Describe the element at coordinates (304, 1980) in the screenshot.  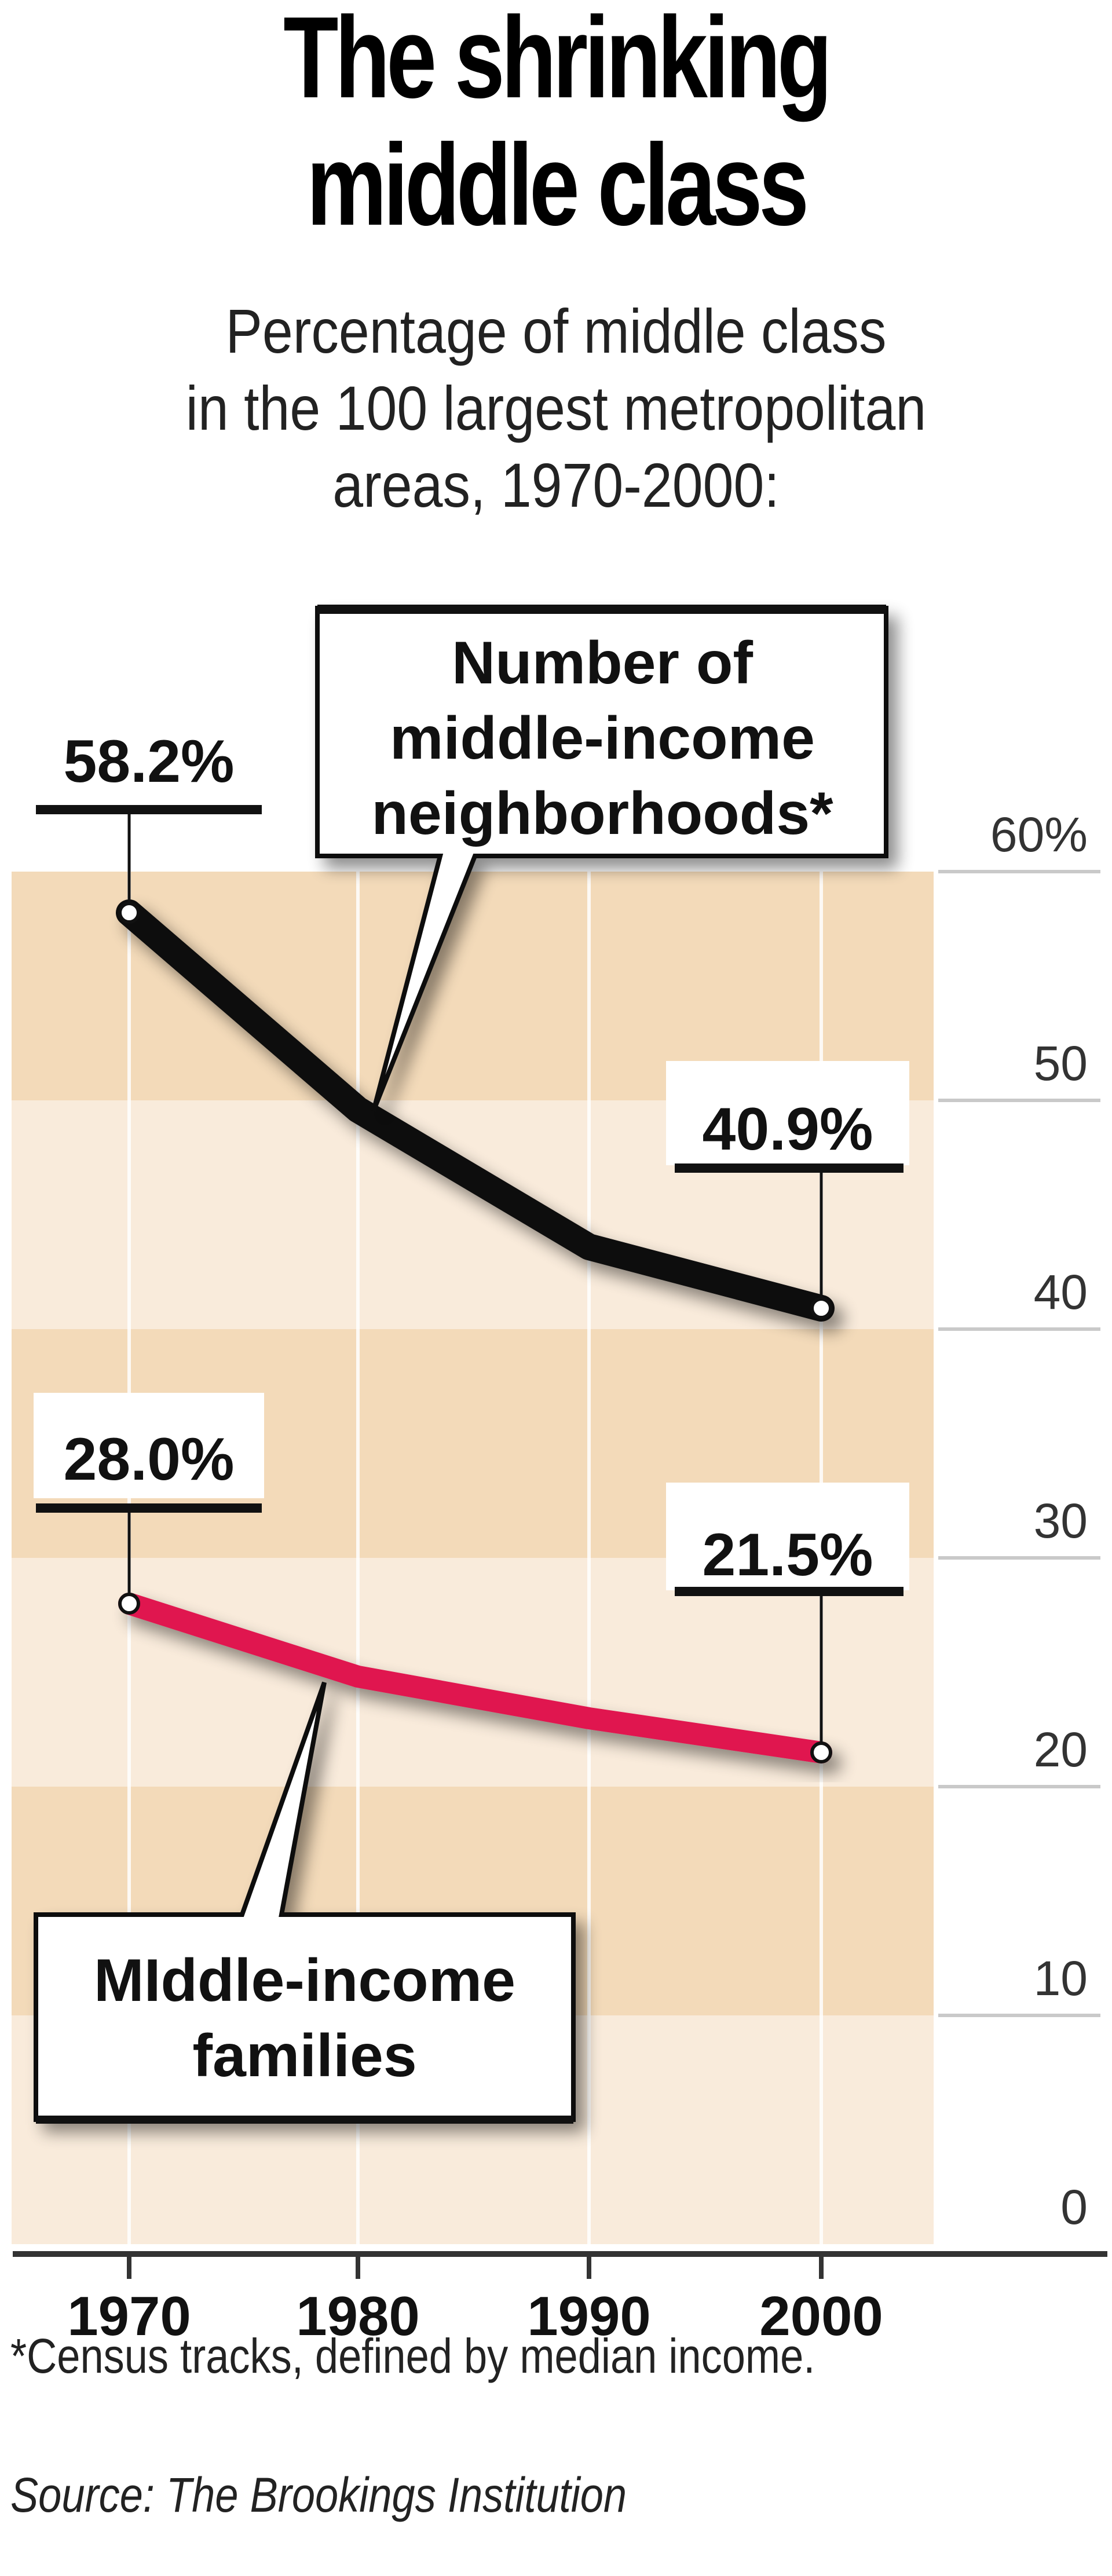
I see `callout-families-line-1: MIddle-income` at that location.